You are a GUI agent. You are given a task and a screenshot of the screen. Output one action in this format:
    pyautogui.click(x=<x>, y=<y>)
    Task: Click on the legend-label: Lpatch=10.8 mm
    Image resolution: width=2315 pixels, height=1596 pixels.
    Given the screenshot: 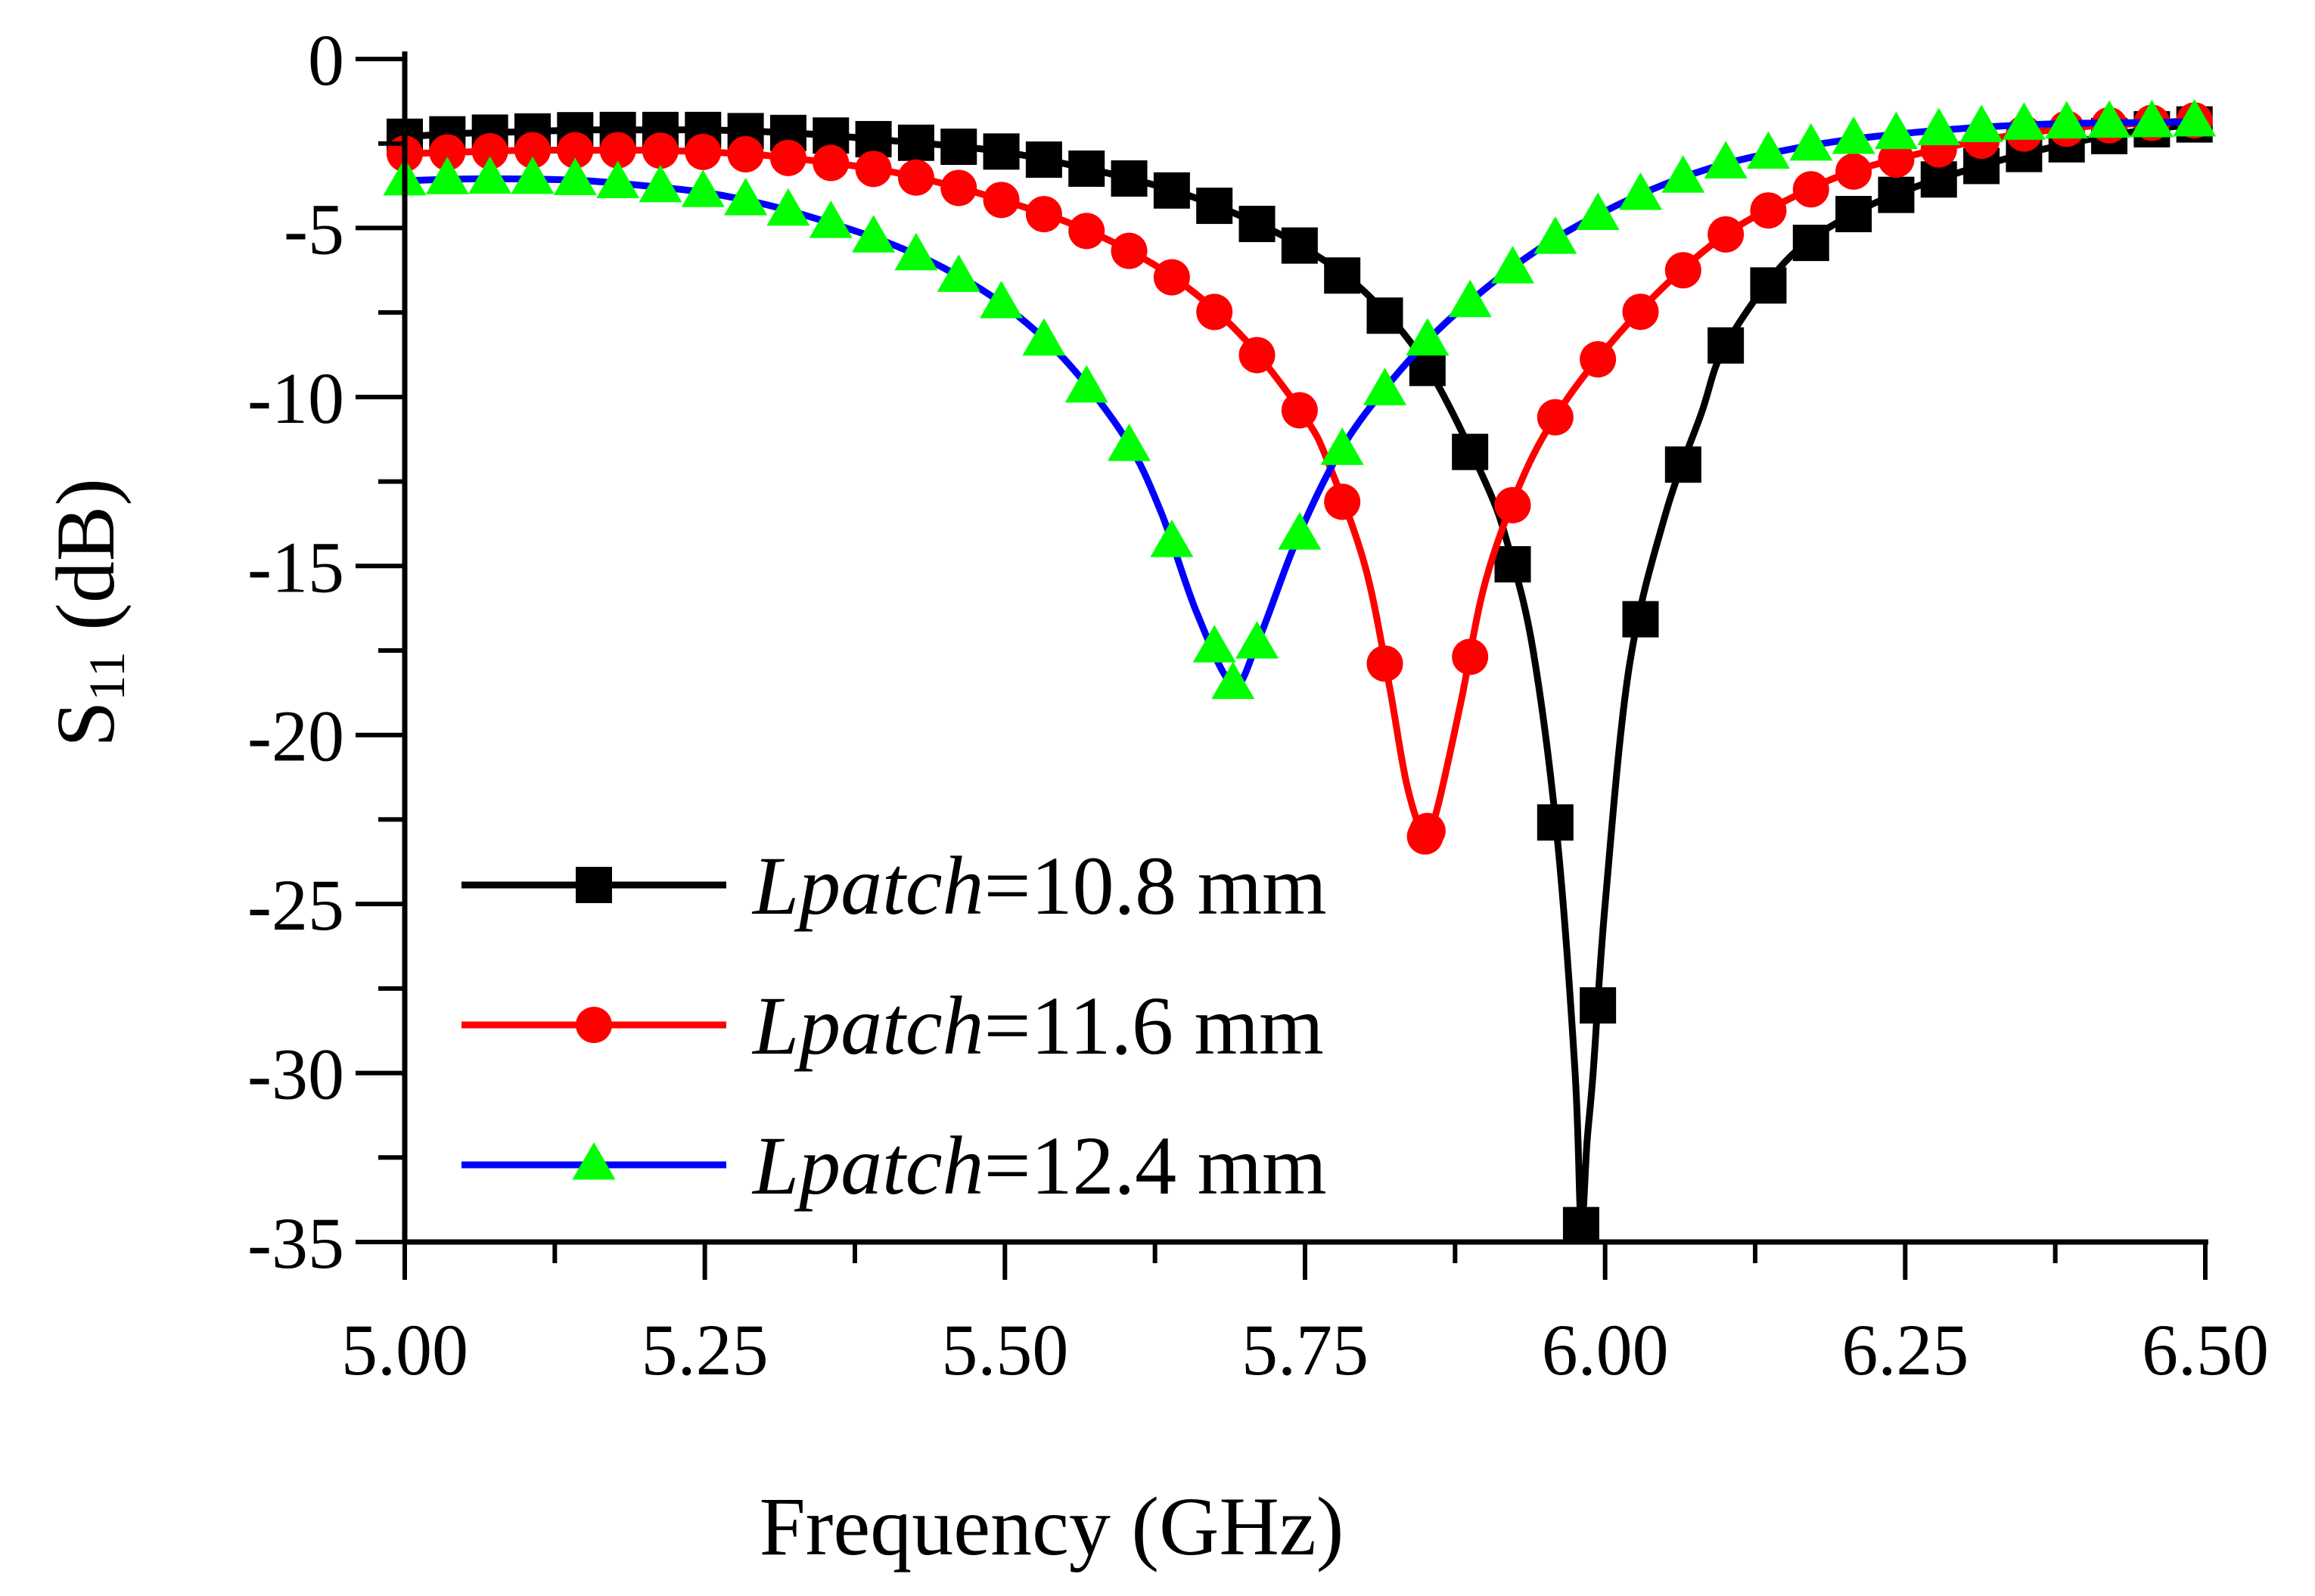 What is the action you would take?
    pyautogui.click(x=1039, y=886)
    